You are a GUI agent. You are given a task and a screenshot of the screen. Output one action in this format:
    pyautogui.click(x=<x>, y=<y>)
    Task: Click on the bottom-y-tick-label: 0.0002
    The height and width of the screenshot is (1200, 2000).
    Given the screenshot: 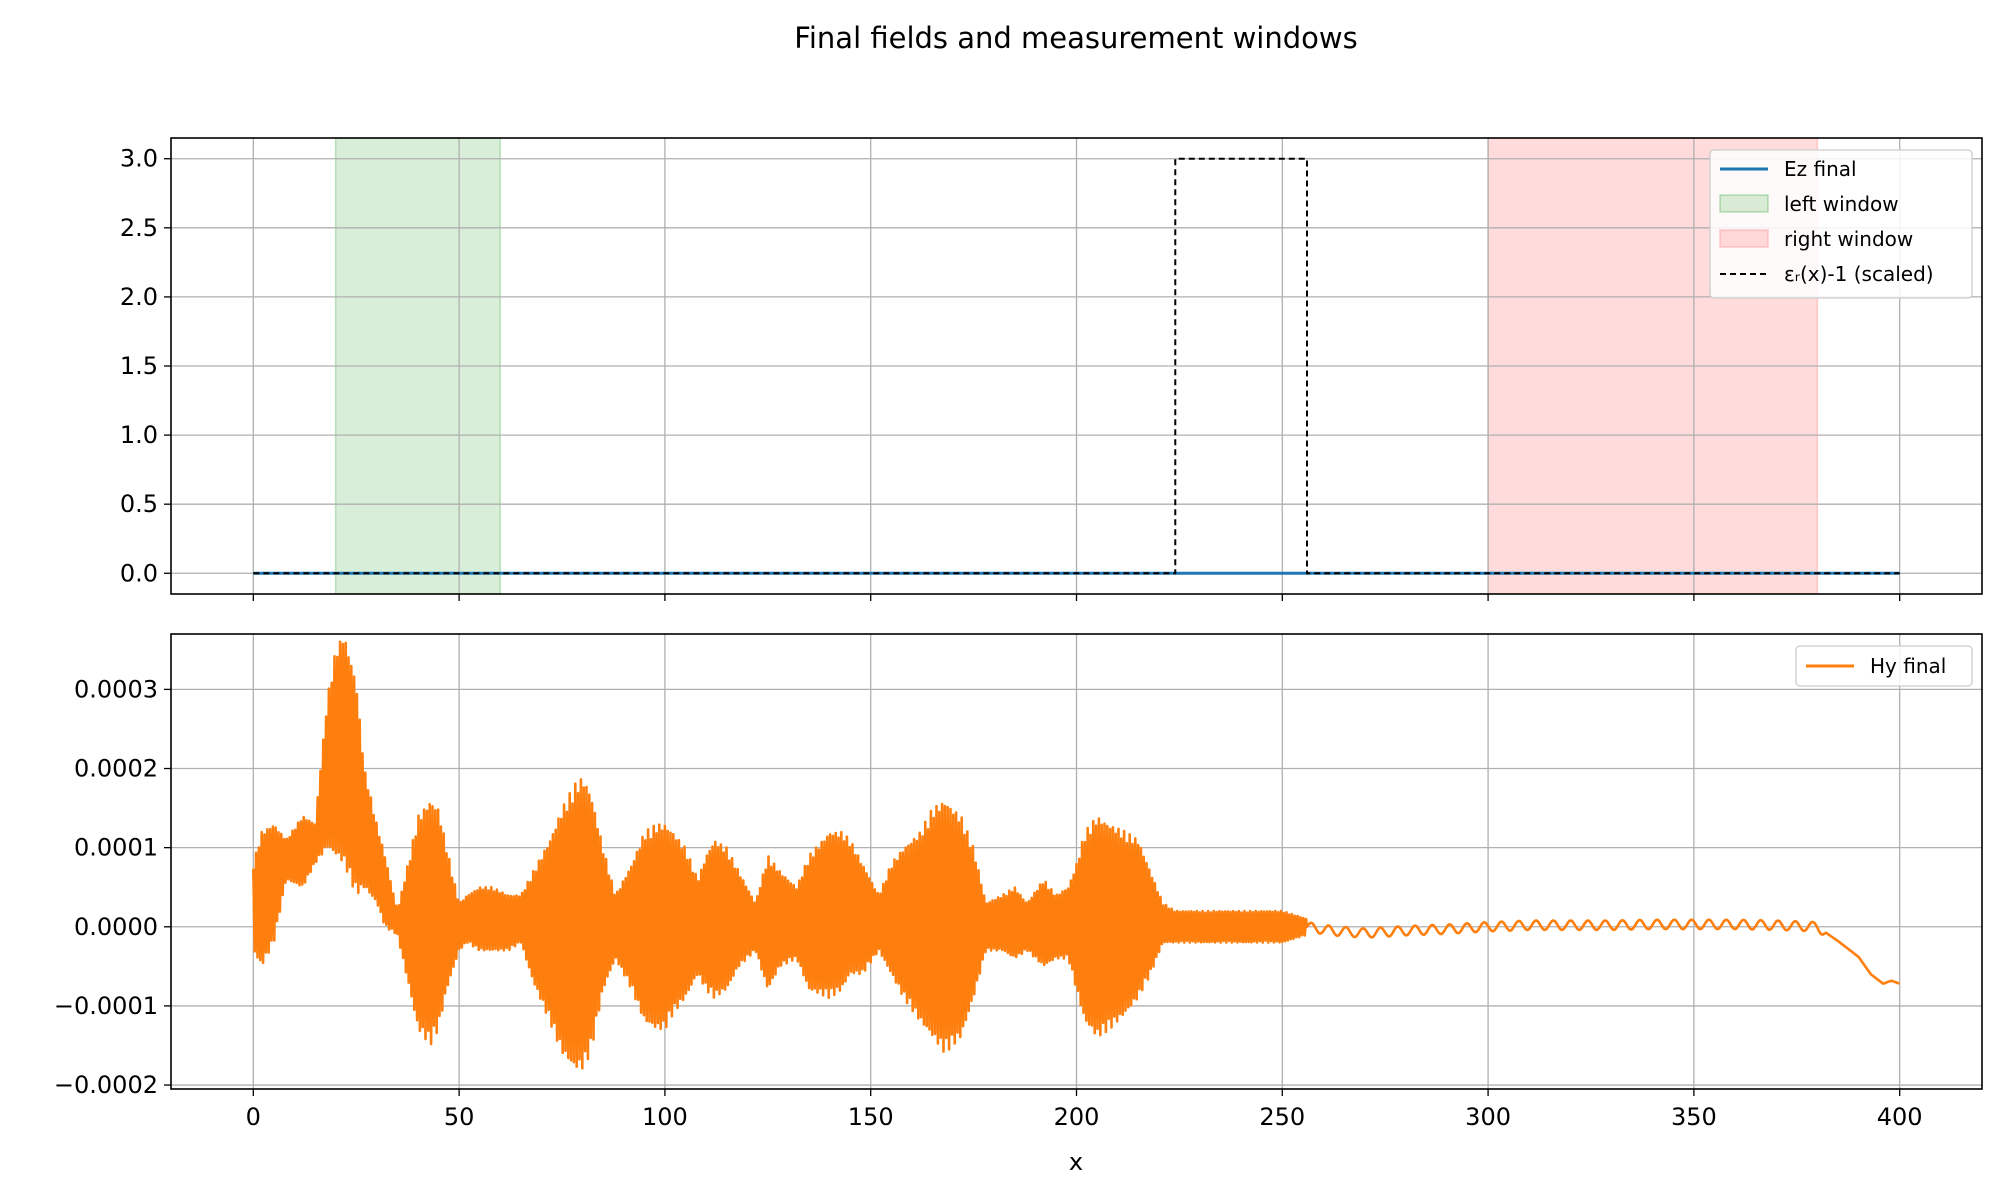 What is the action you would take?
    pyautogui.click(x=116, y=769)
    